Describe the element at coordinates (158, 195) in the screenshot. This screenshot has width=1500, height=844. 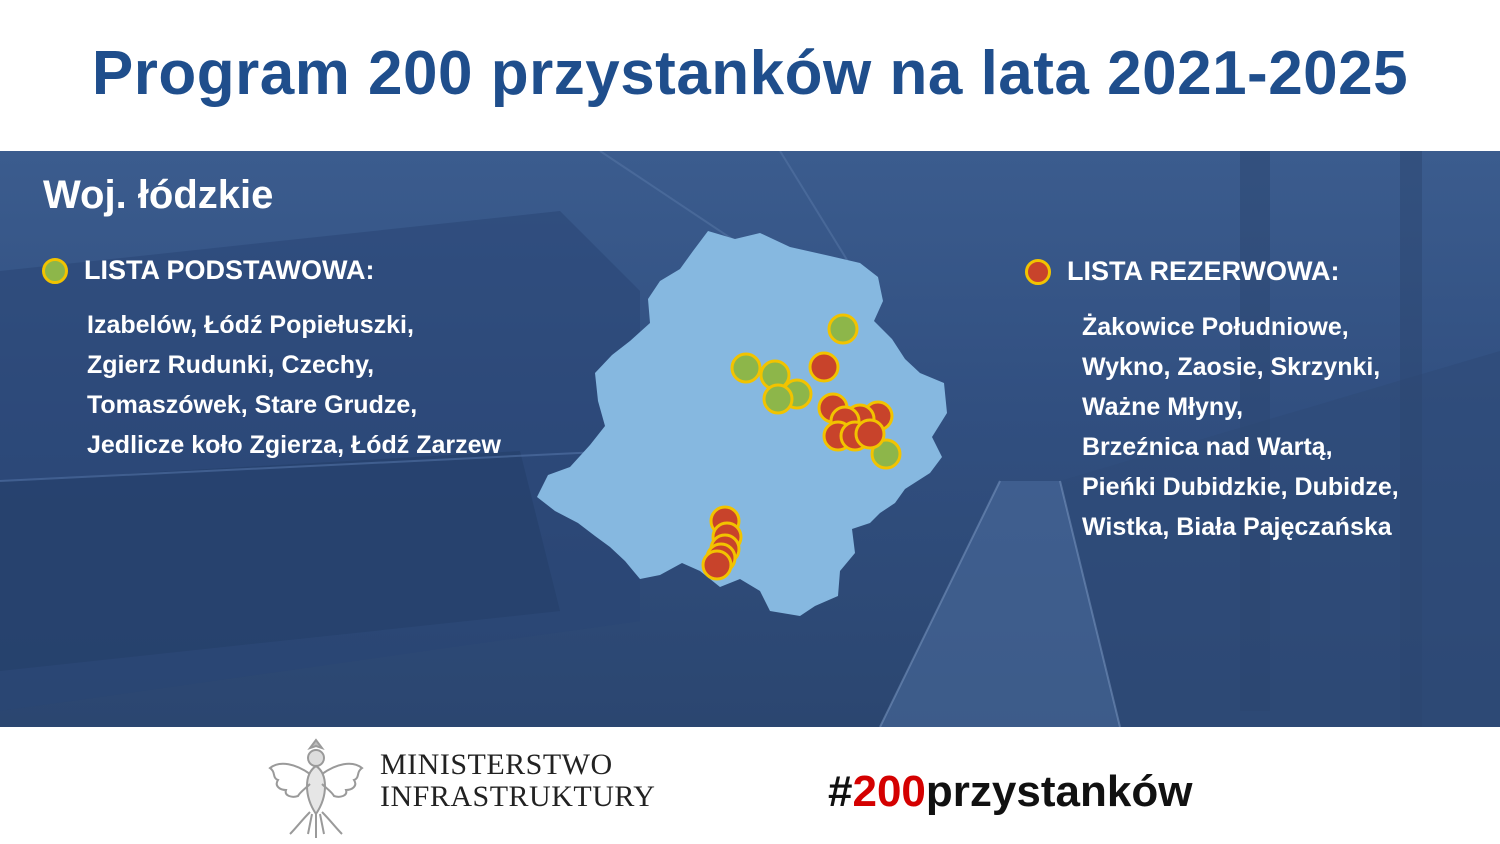
I see `region-name: Woj. łódzkie` at that location.